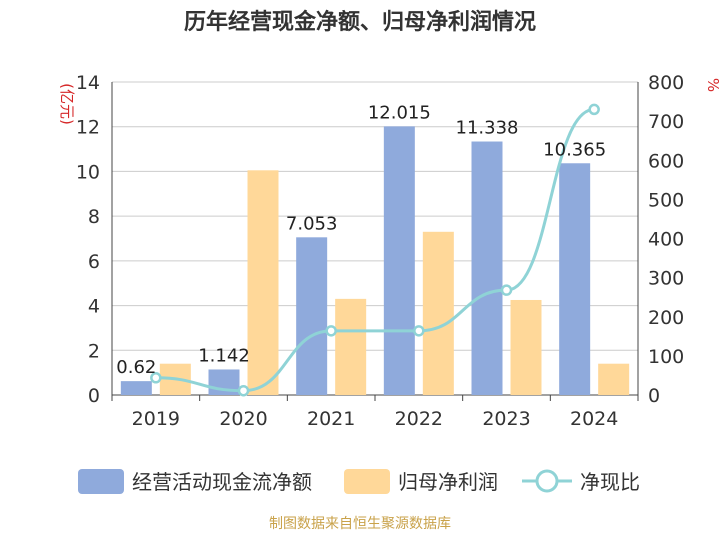  Describe the element at coordinates (375, 412) in the screenshot. I see `x-axis: 2019 2020 2021 2022 2023 2024` at that location.